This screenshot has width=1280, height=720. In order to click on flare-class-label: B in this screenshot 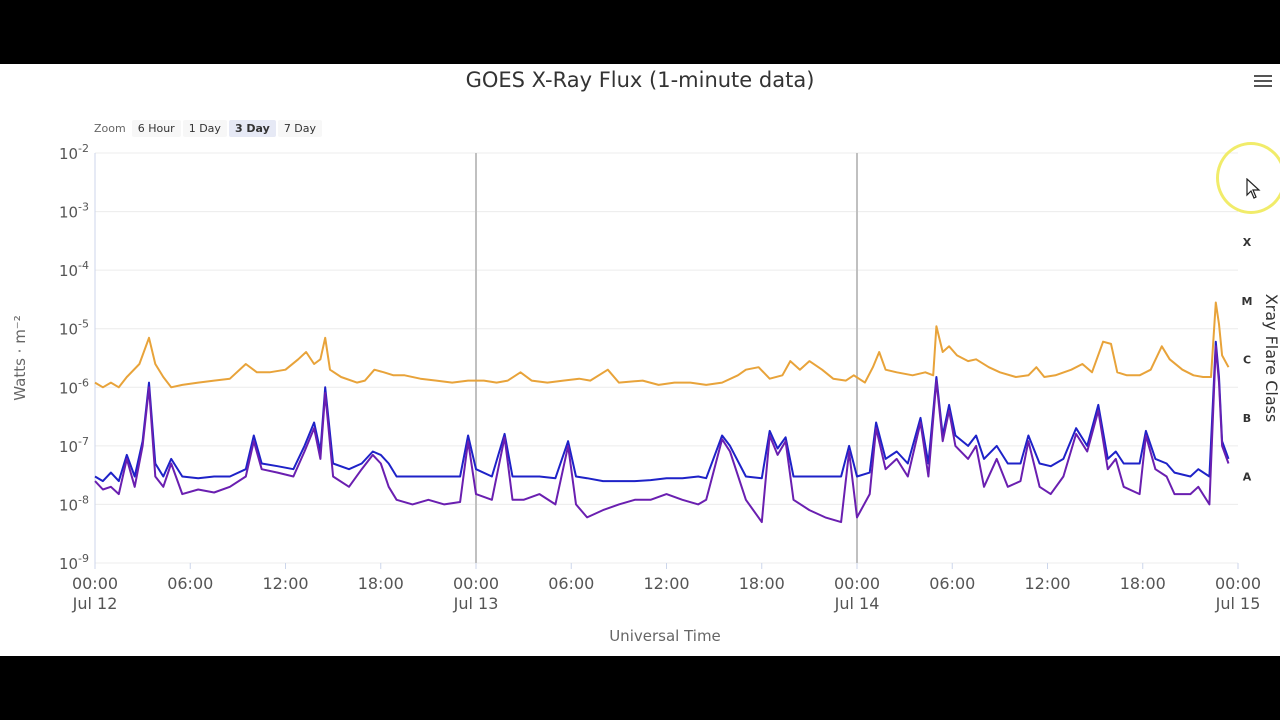, I will do `click(1247, 418)`.